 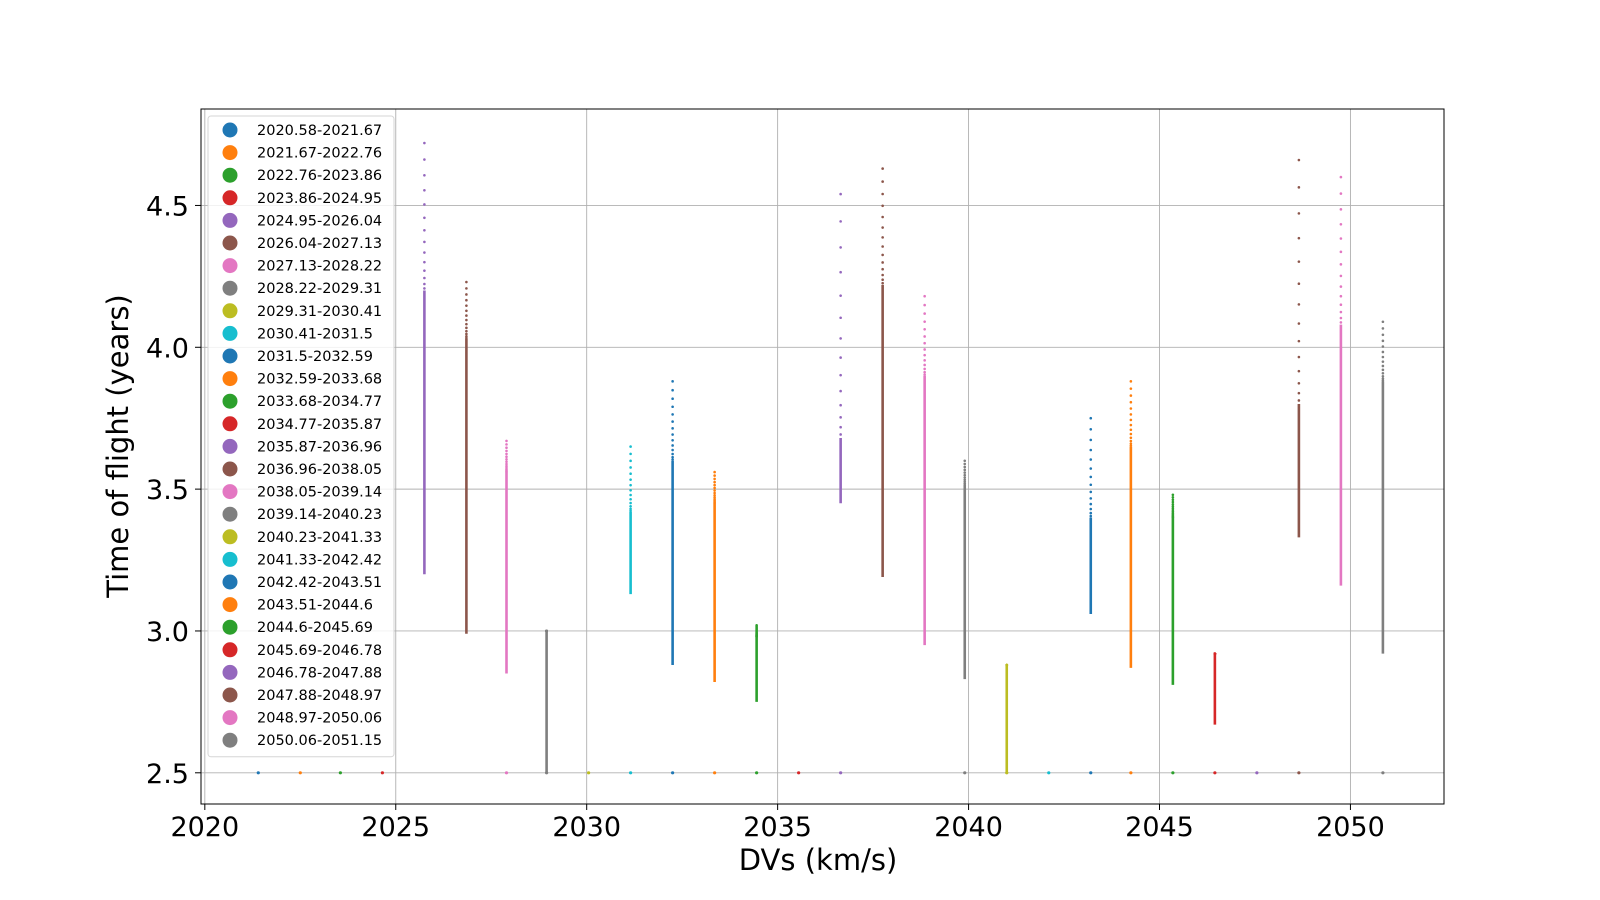 What do you see at coordinates (1173, 634) in the screenshot?
I see `series-2044.6-2045.69` at bounding box center [1173, 634].